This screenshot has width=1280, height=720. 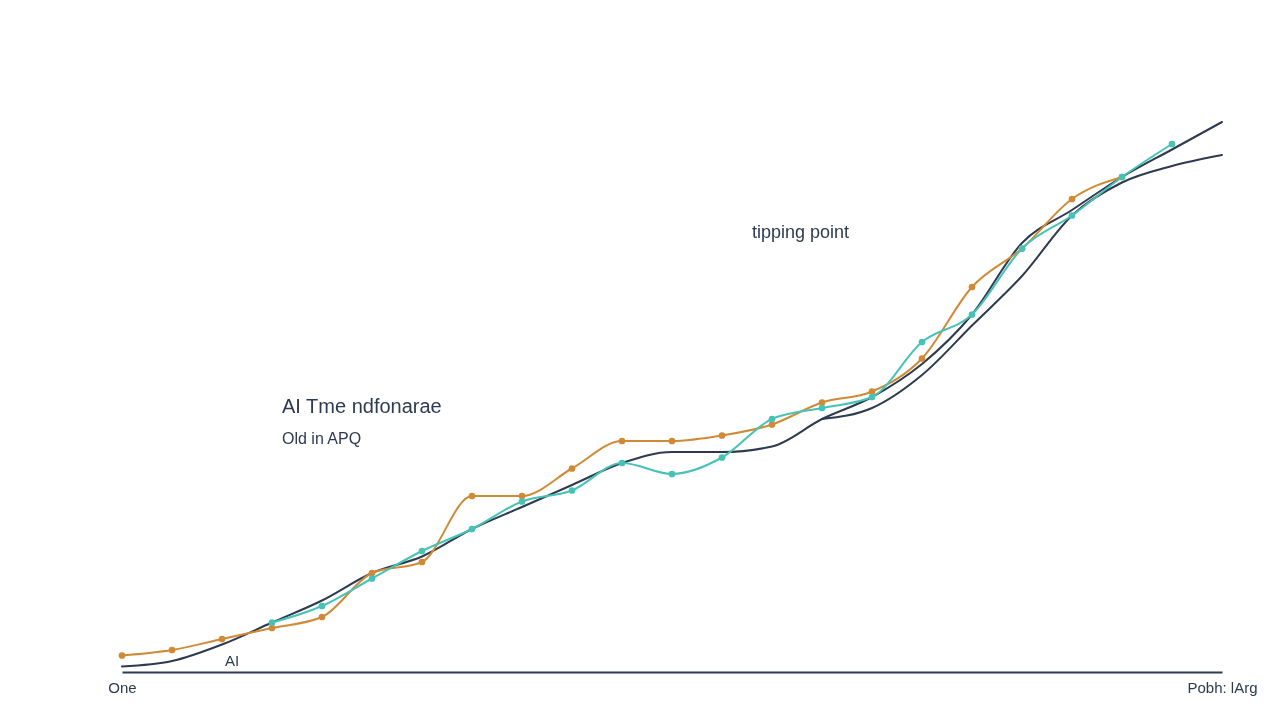 What do you see at coordinates (322, 438) in the screenshot?
I see `text: Old in APQ` at bounding box center [322, 438].